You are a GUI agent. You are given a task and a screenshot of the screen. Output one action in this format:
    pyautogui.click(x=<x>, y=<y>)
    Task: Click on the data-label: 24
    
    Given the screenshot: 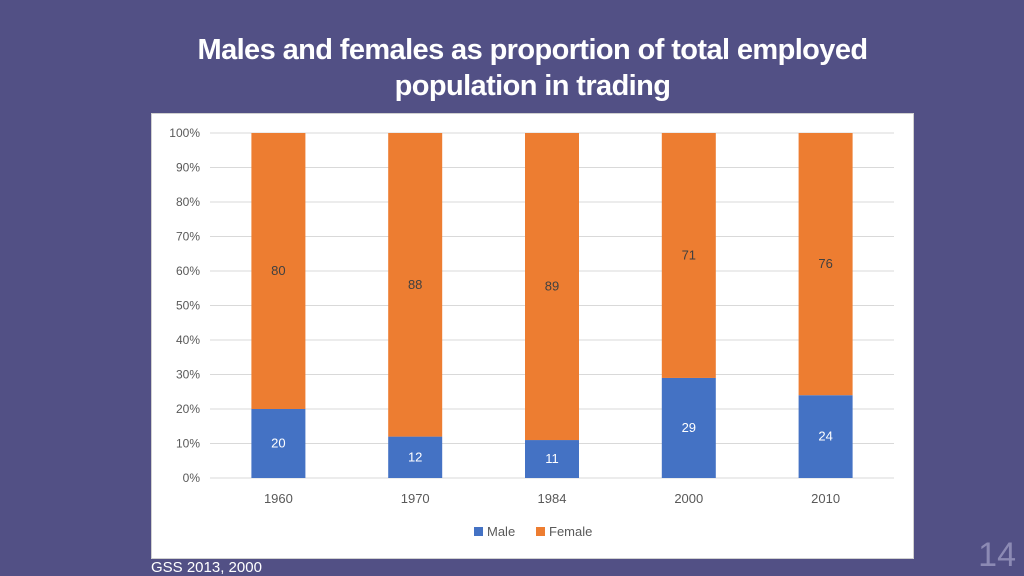 What is the action you would take?
    pyautogui.click(x=825, y=436)
    